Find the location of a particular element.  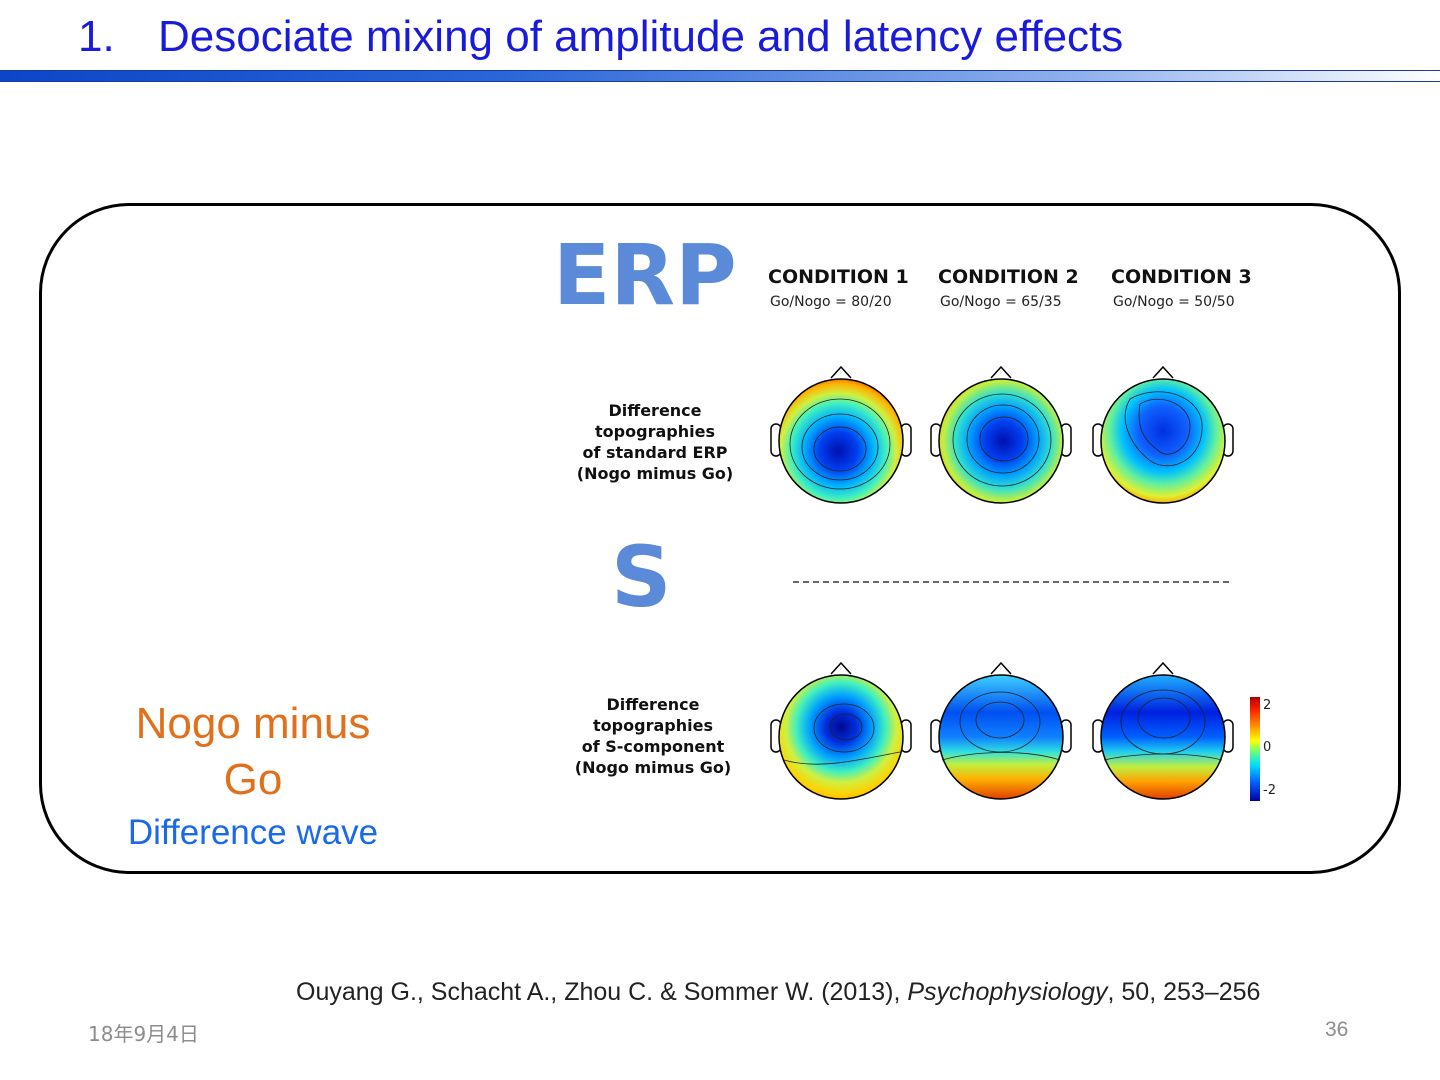

s-row-label-line: of S-component is located at coordinates (653, 746).